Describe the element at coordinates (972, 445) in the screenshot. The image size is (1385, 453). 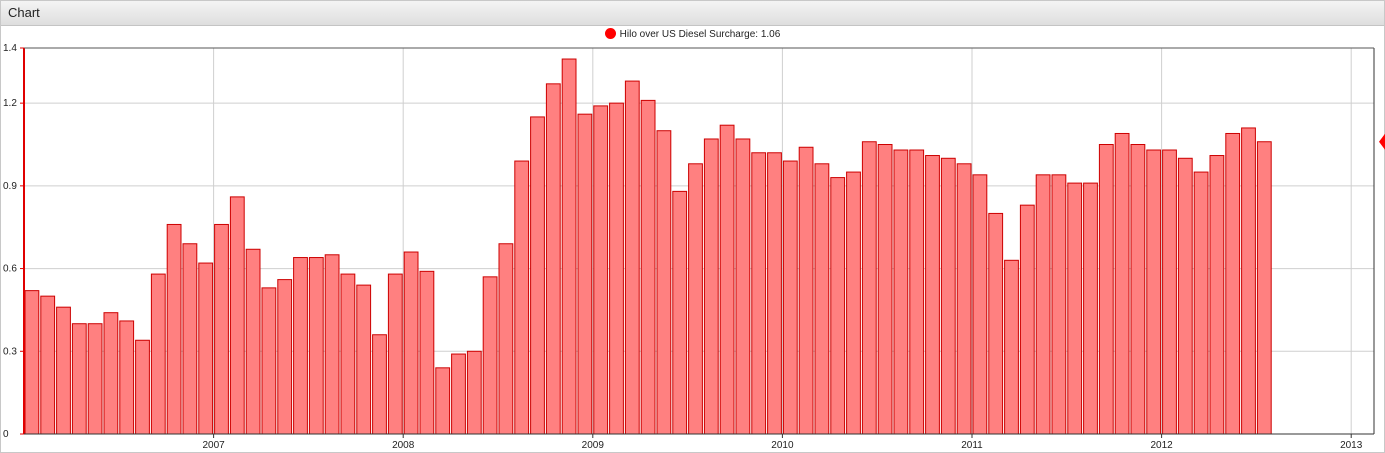
I see `x-tick-label: 2011` at that location.